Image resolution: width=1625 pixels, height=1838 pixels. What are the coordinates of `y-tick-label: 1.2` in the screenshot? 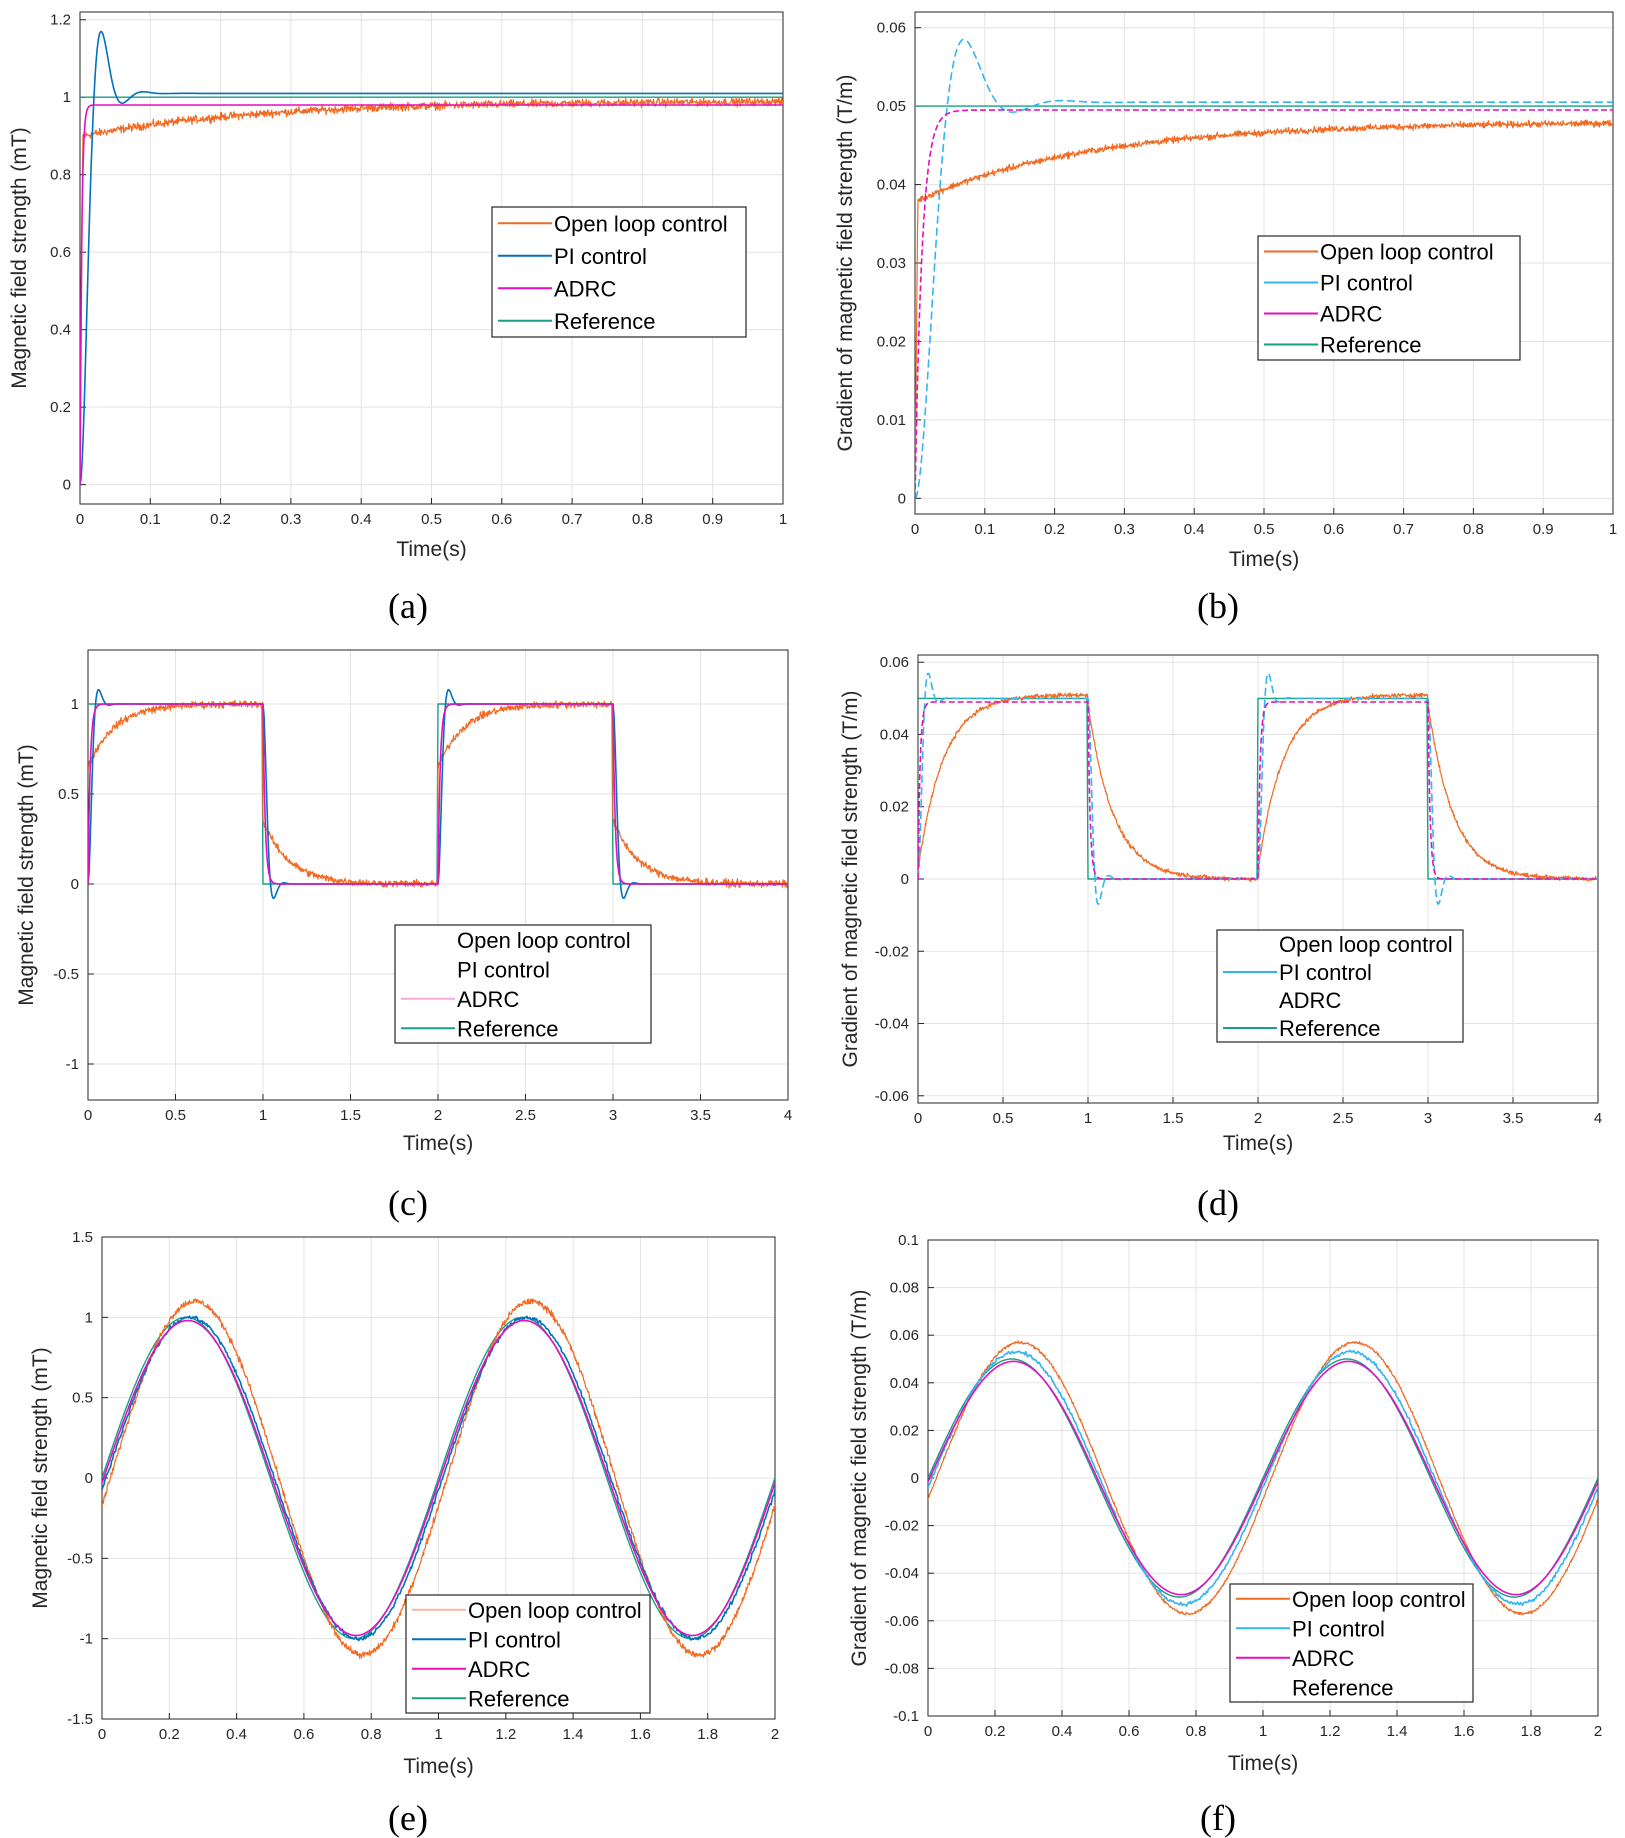 It's located at (60, 20).